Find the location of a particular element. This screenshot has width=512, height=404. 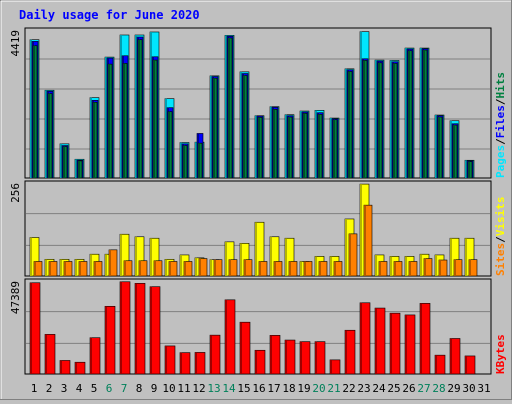

day-label: 18 is located at coordinates (288, 388).